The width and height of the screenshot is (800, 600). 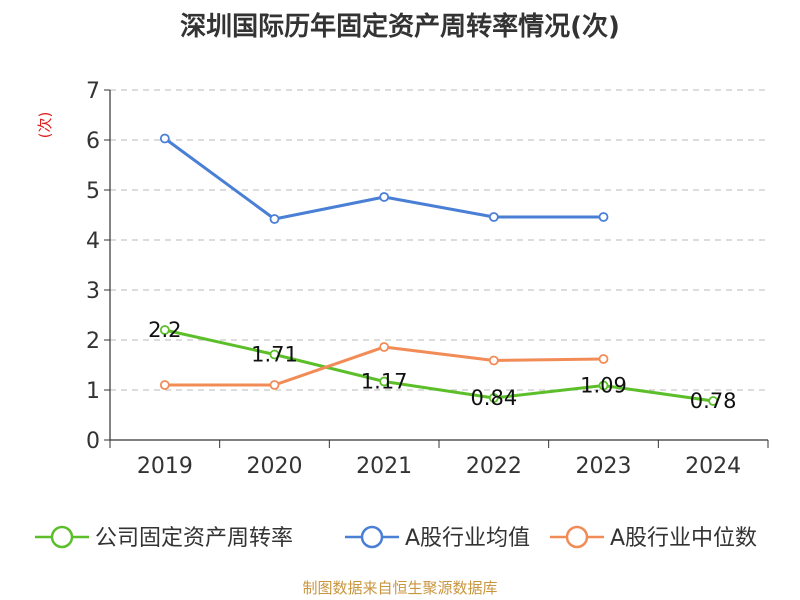 What do you see at coordinates (93, 391) in the screenshot?
I see `y-tick-label: 1` at bounding box center [93, 391].